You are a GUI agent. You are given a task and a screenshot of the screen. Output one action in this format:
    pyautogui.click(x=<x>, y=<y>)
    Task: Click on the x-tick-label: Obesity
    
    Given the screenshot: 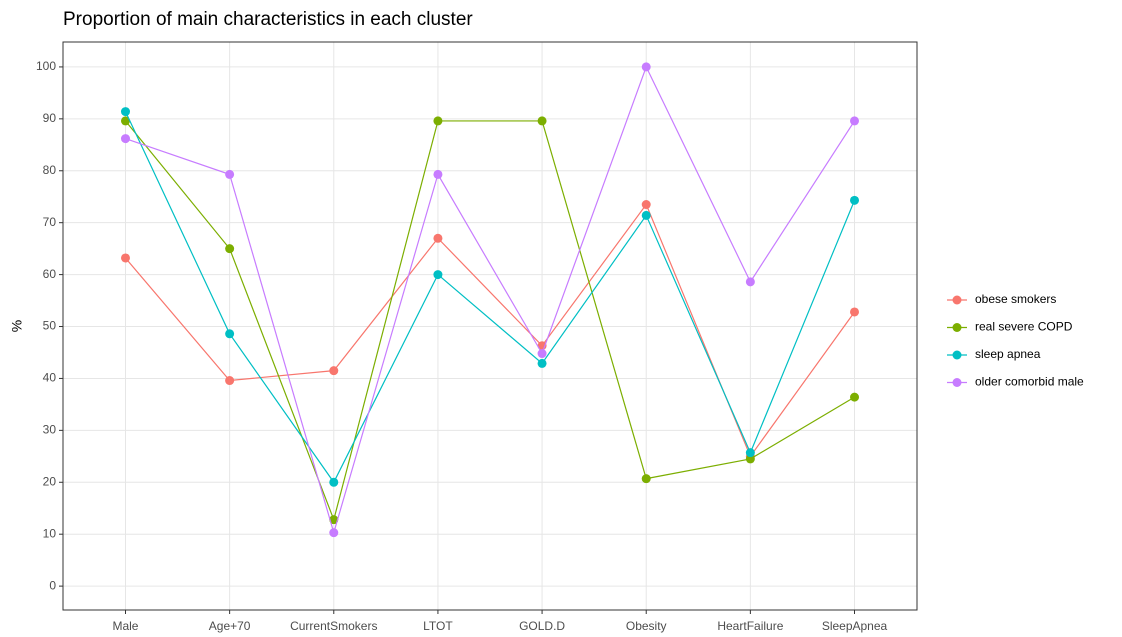 What is the action you would take?
    pyautogui.click(x=646, y=626)
    